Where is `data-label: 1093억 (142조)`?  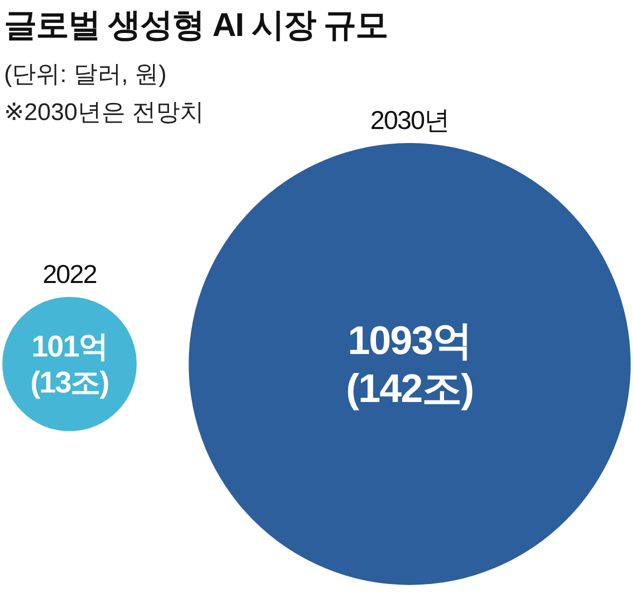
data-label: 1093억 (142조) is located at coordinates (410, 365).